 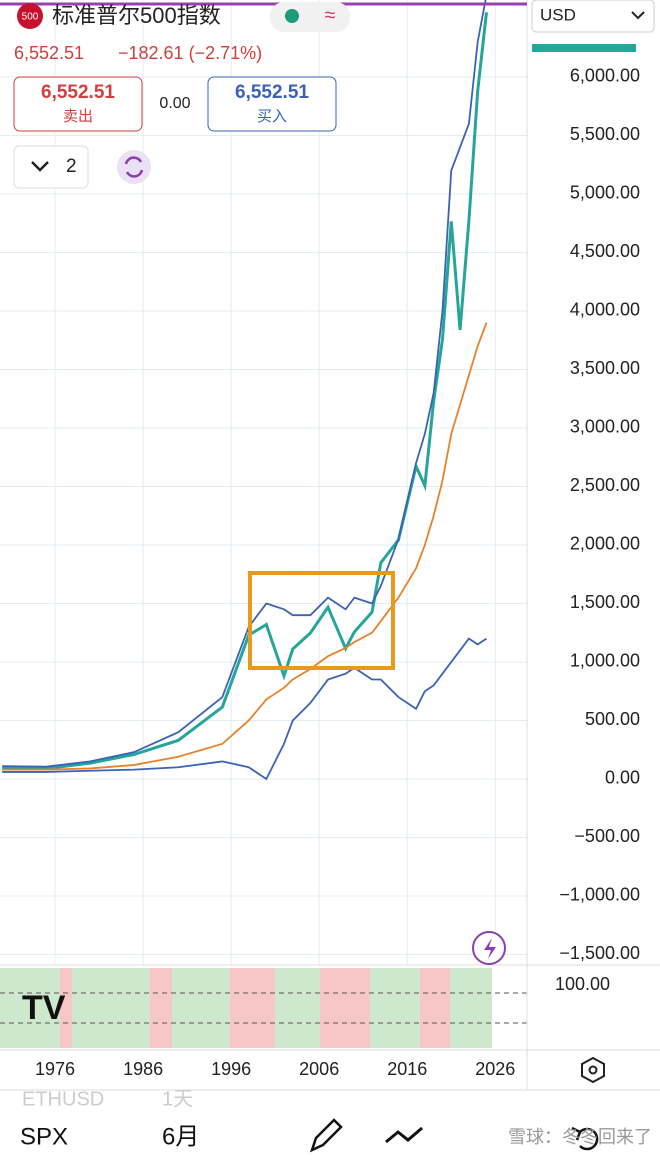 What do you see at coordinates (49, 53) in the screenshot?
I see `price: 6,552.51` at bounding box center [49, 53].